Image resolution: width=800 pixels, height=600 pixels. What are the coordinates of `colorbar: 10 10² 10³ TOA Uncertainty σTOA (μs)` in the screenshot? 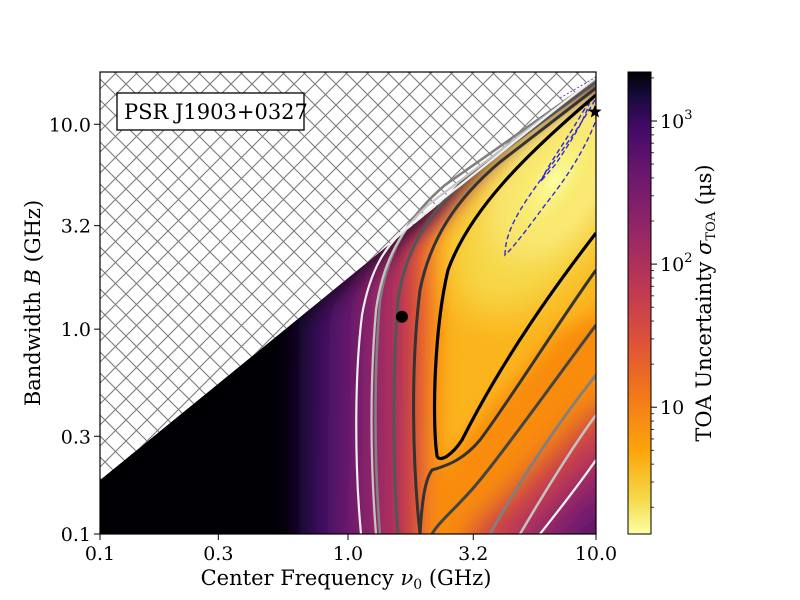 It's located at (673, 303).